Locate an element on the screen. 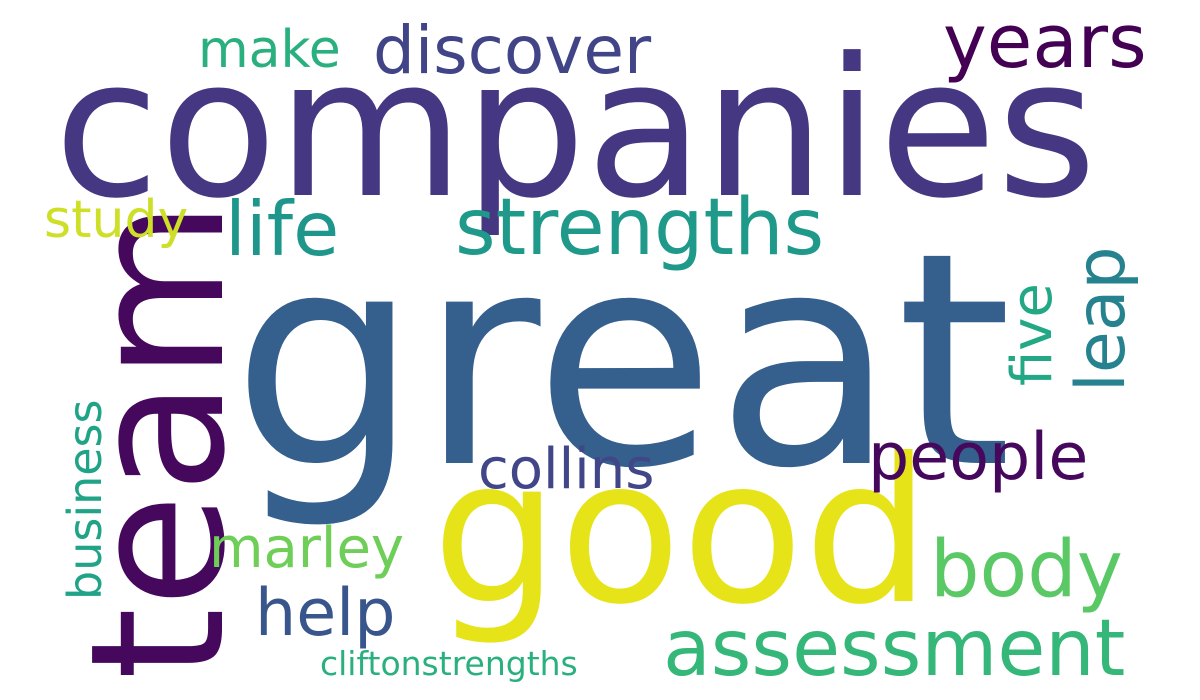  word-leap: leap is located at coordinates (1101, 319).